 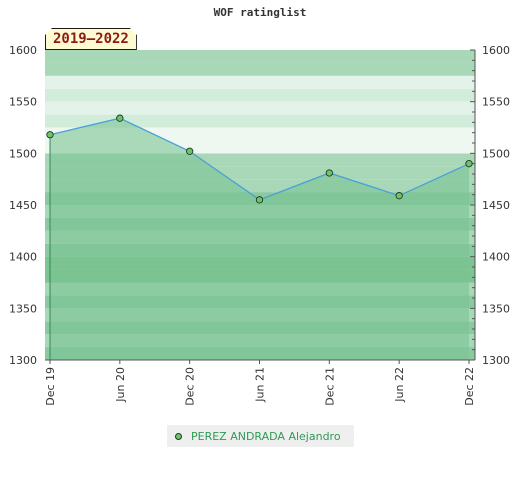 I want to click on y-tick-label-right-1350: 1350, so click(x=496, y=308).